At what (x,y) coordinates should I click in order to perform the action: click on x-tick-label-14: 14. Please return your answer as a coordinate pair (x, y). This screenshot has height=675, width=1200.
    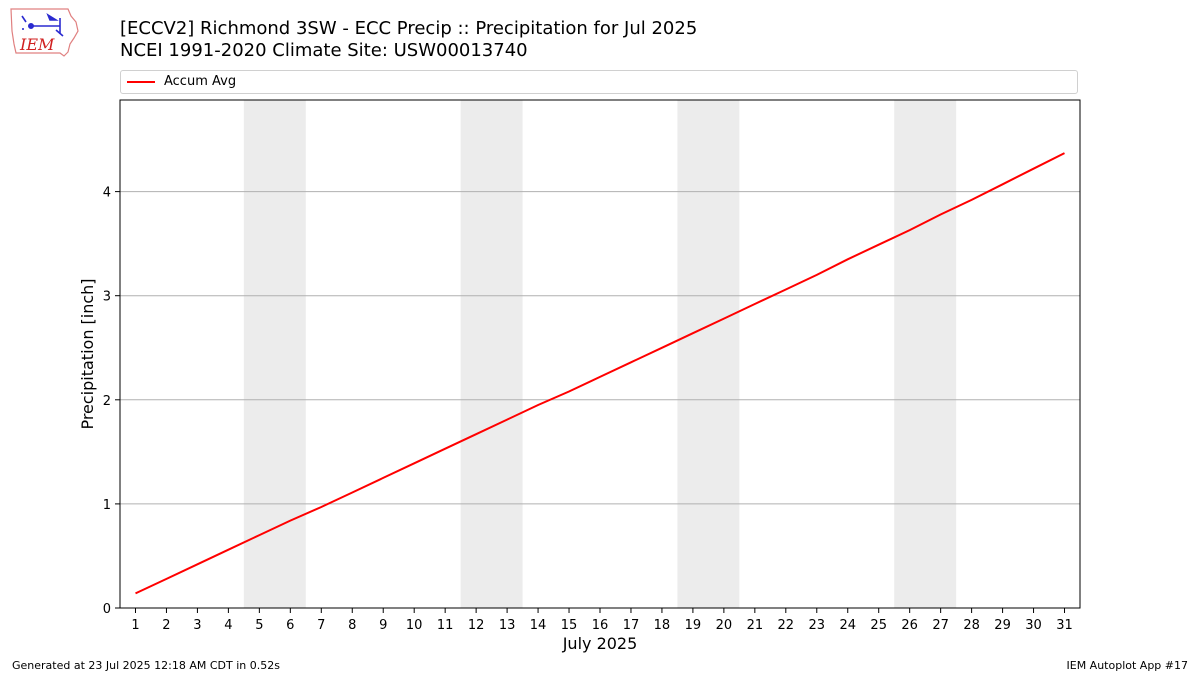
    Looking at the image, I should click on (538, 625).